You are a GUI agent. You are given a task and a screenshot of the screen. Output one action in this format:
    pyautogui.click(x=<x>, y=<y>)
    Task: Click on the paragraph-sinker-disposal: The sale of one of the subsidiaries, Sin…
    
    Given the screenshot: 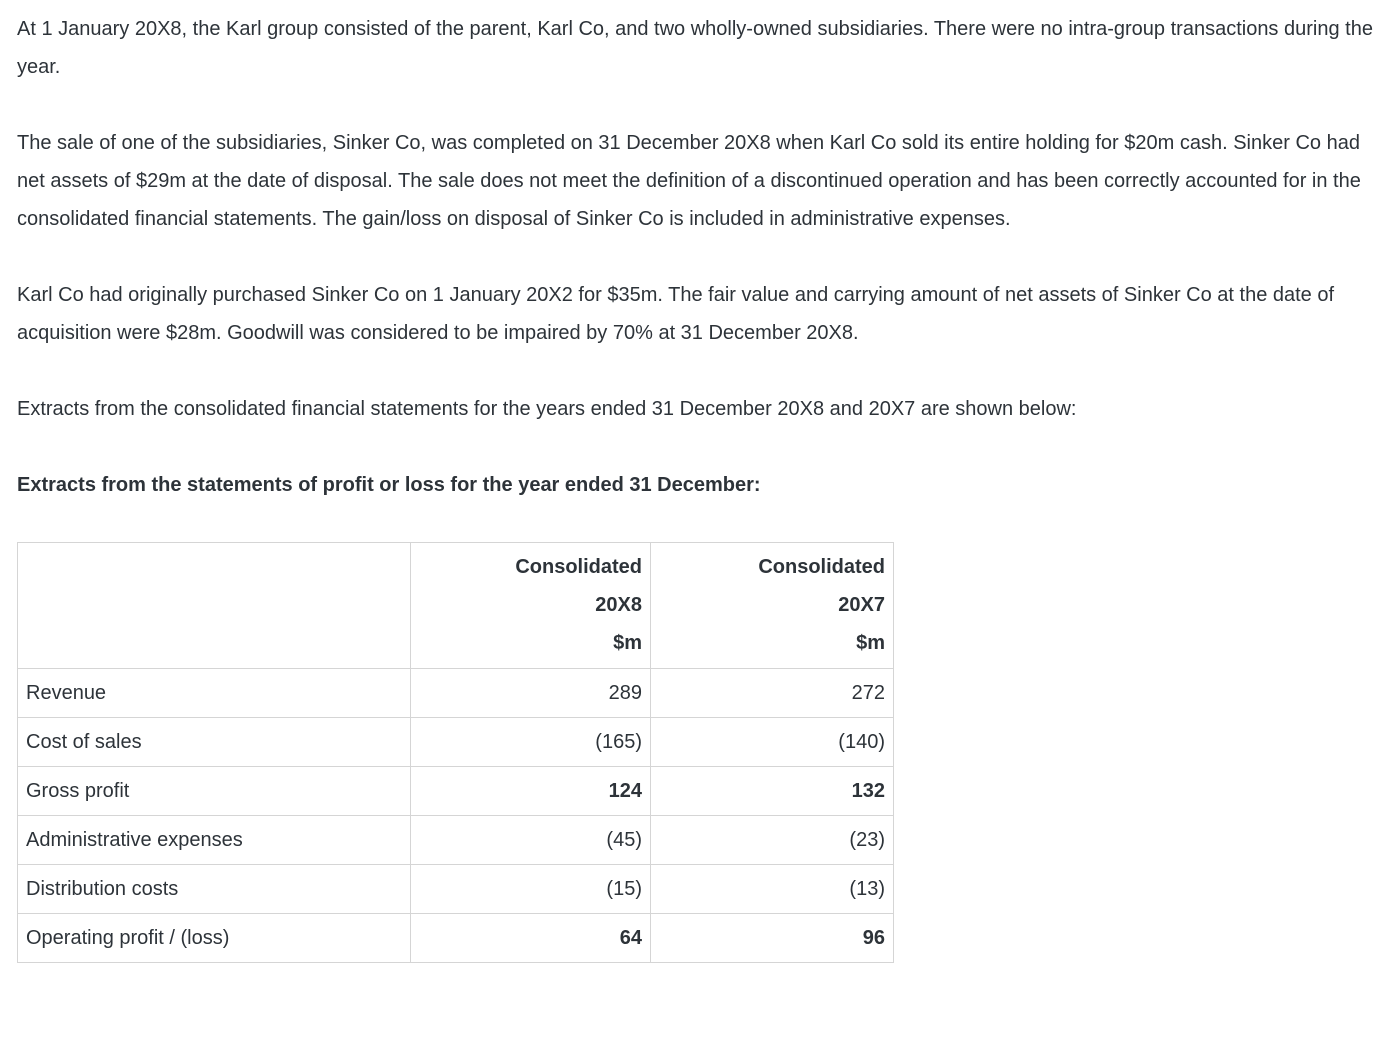 What is the action you would take?
    pyautogui.click(x=689, y=181)
    